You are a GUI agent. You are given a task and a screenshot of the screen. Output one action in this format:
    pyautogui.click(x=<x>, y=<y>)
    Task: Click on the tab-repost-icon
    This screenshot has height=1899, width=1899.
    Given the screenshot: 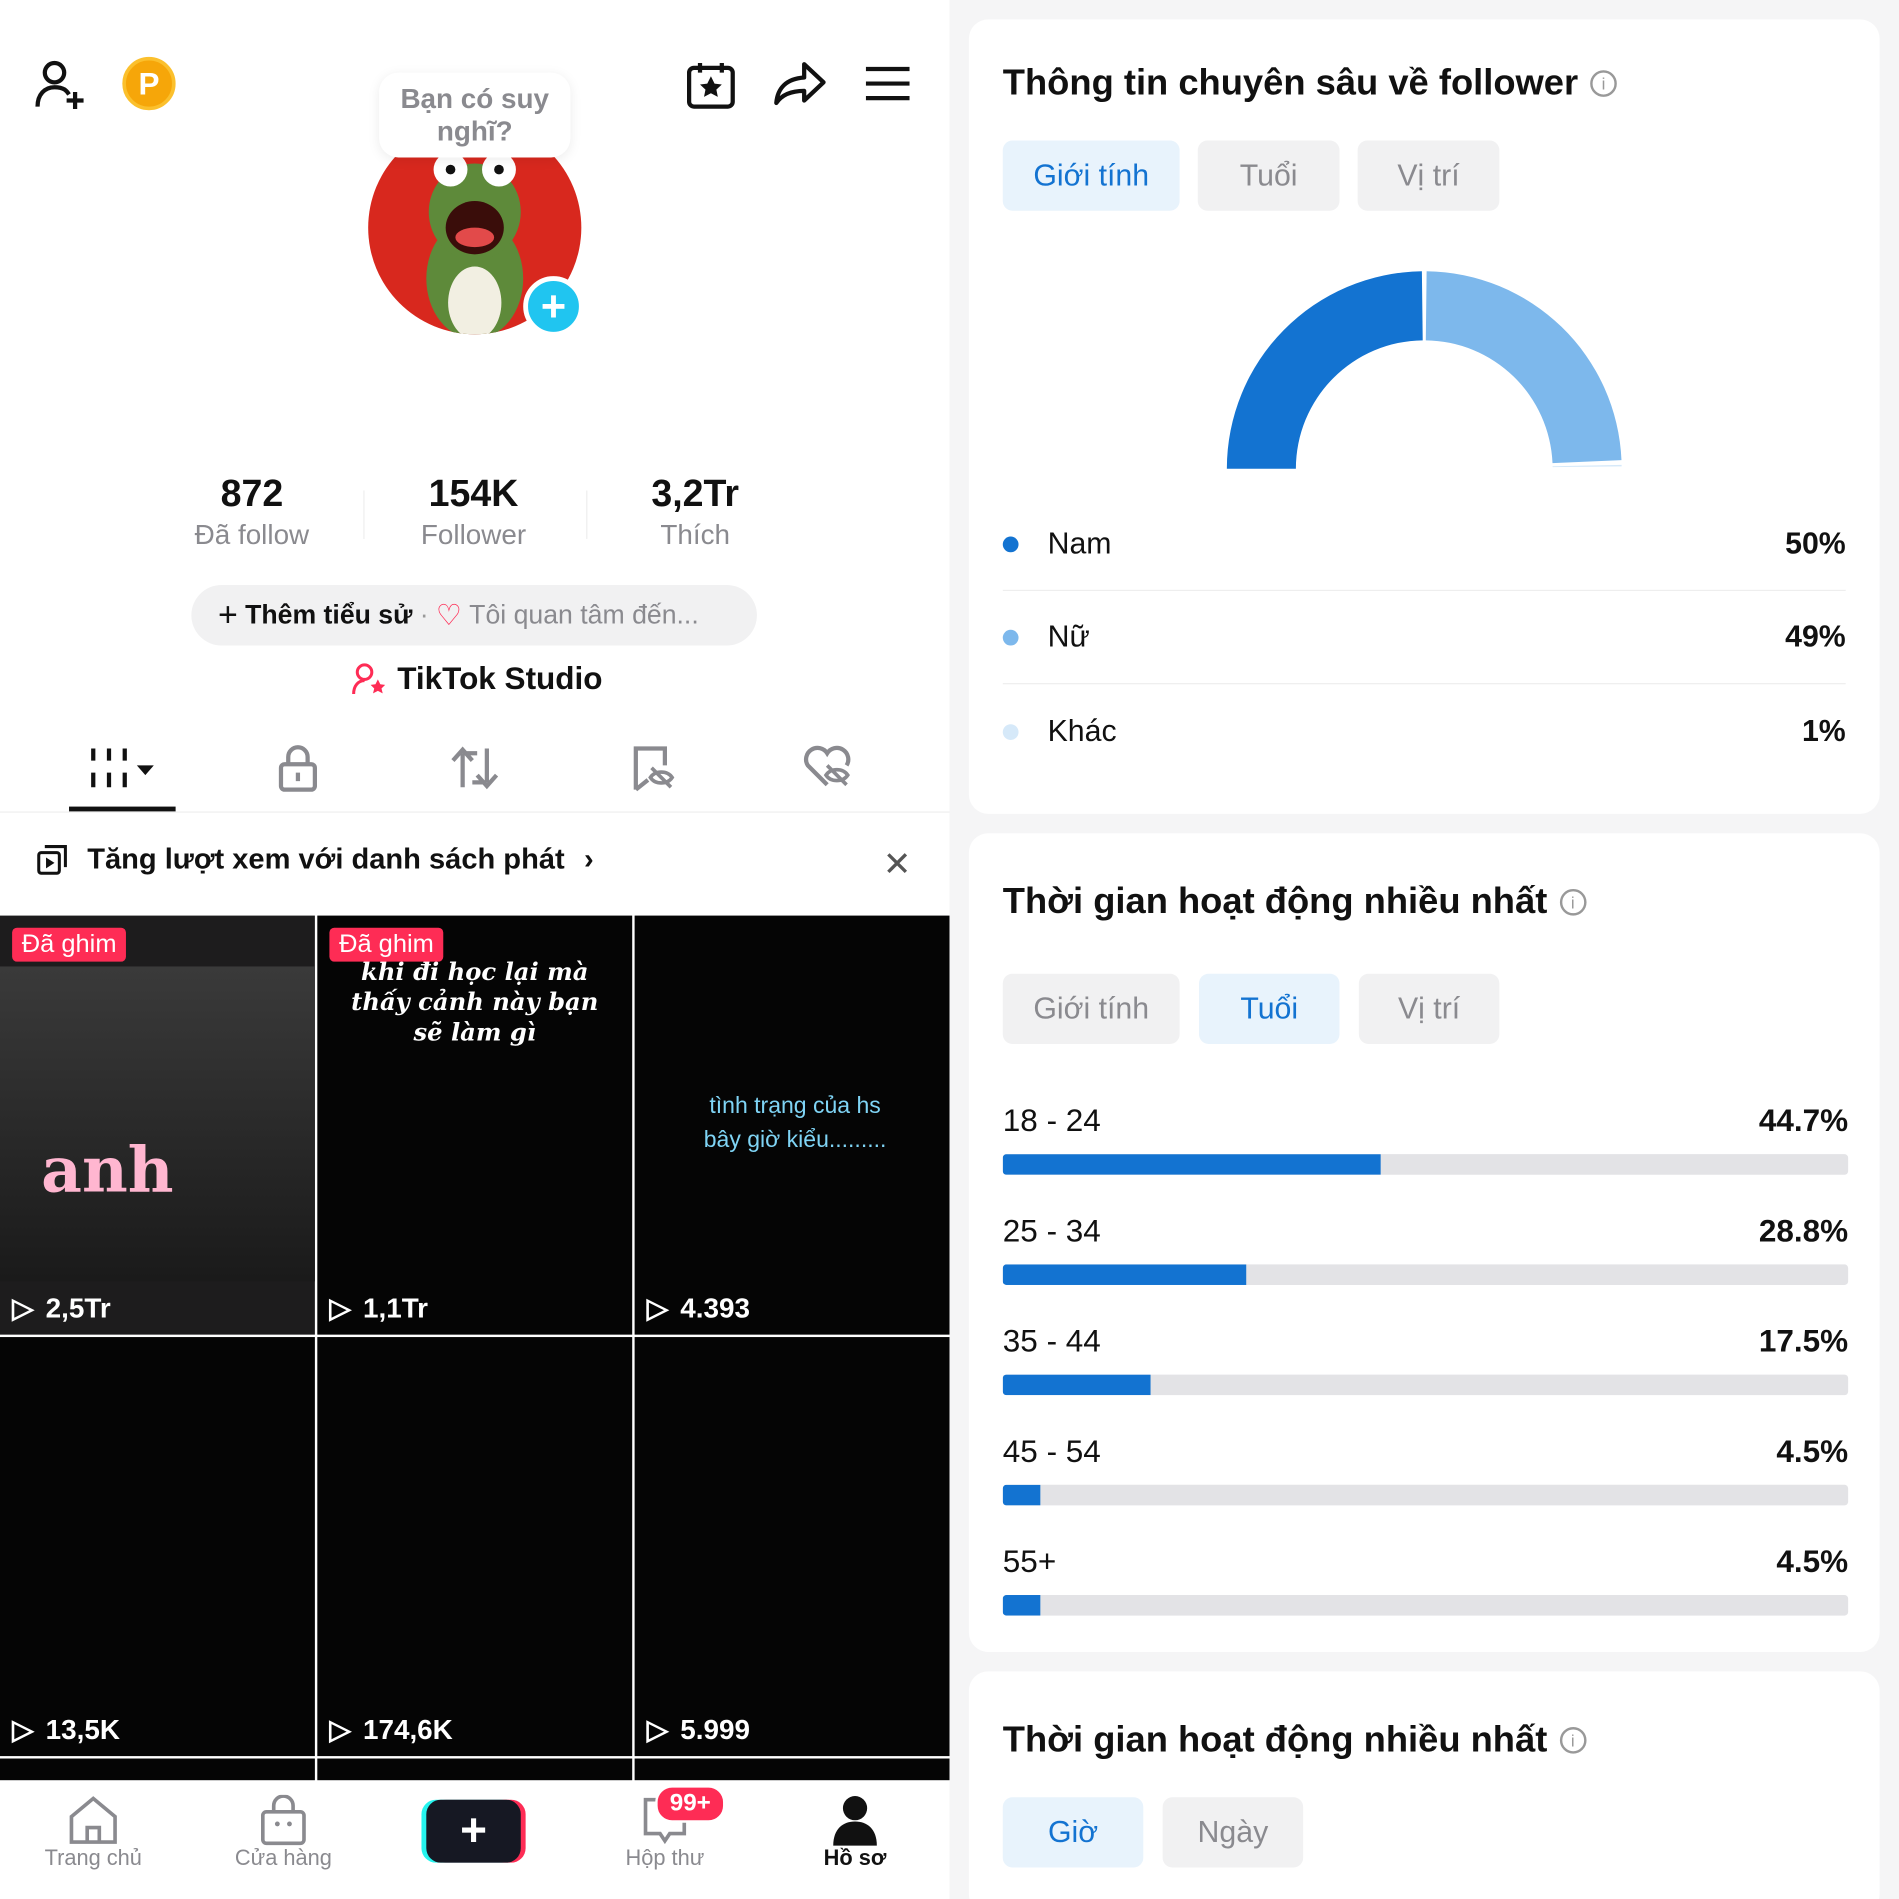 What is the action you would take?
    pyautogui.click(x=475, y=768)
    